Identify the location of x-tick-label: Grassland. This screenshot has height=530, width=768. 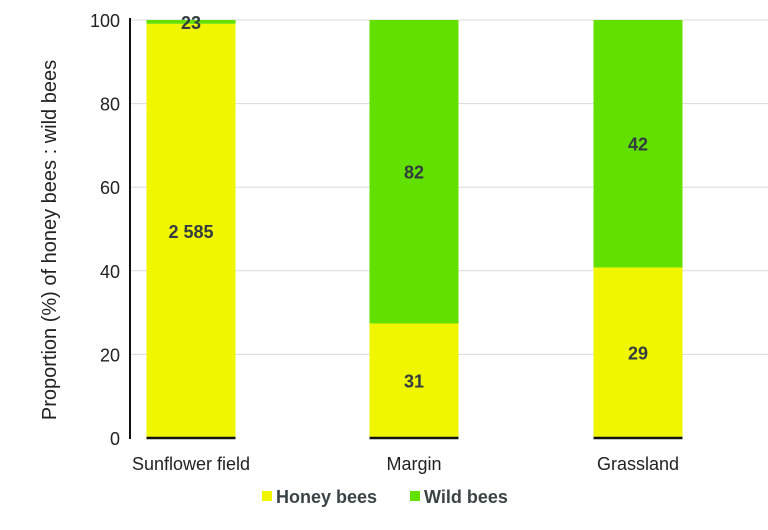
(638, 464).